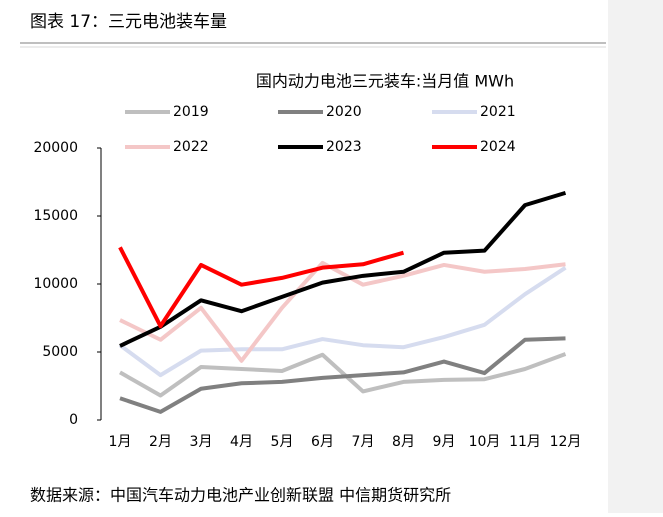  What do you see at coordinates (566, 442) in the screenshot?
I see `x-tick-label: 12月` at bounding box center [566, 442].